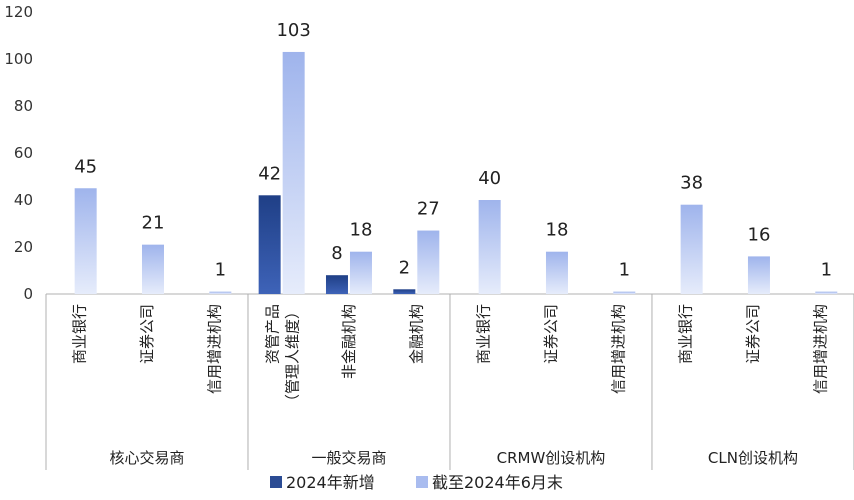 The image size is (854, 500). Describe the element at coordinates (330, 482) in the screenshot. I see `legend-label-2024-new: 2024年新增` at that location.